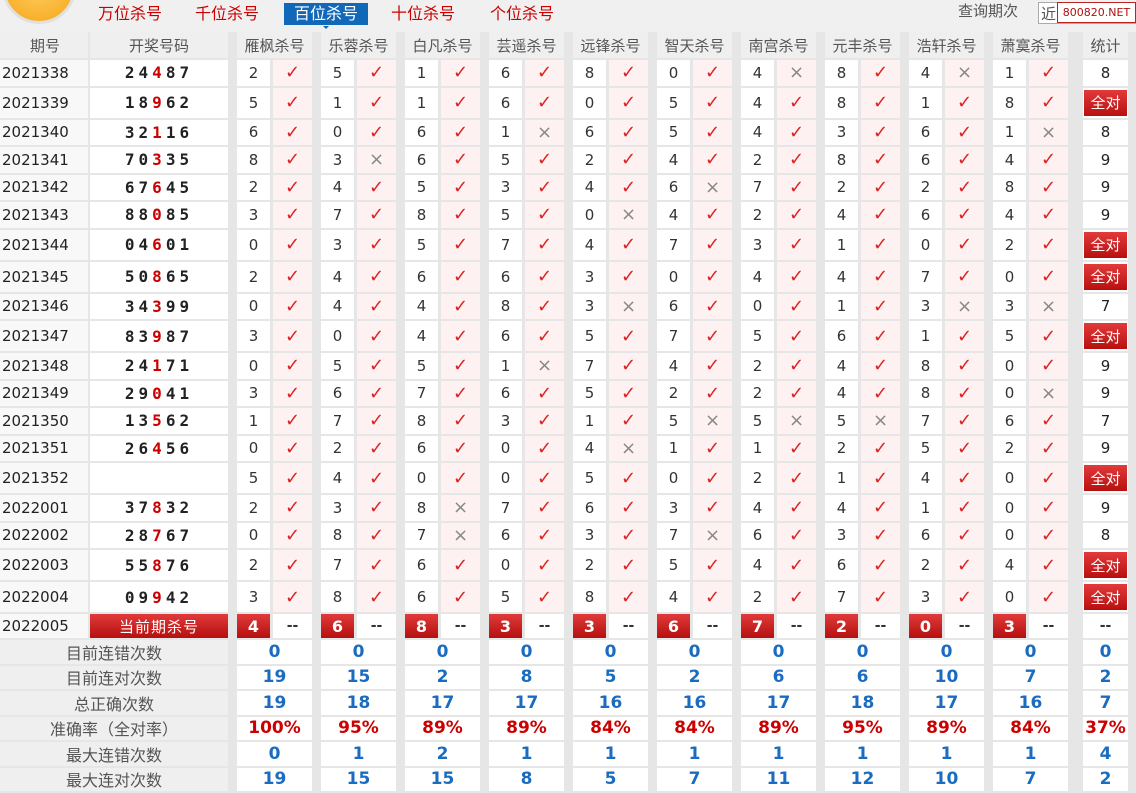 This screenshot has width=1136, height=793. What do you see at coordinates (589, 626) in the screenshot?
I see `current-kill-number: 3` at bounding box center [589, 626].